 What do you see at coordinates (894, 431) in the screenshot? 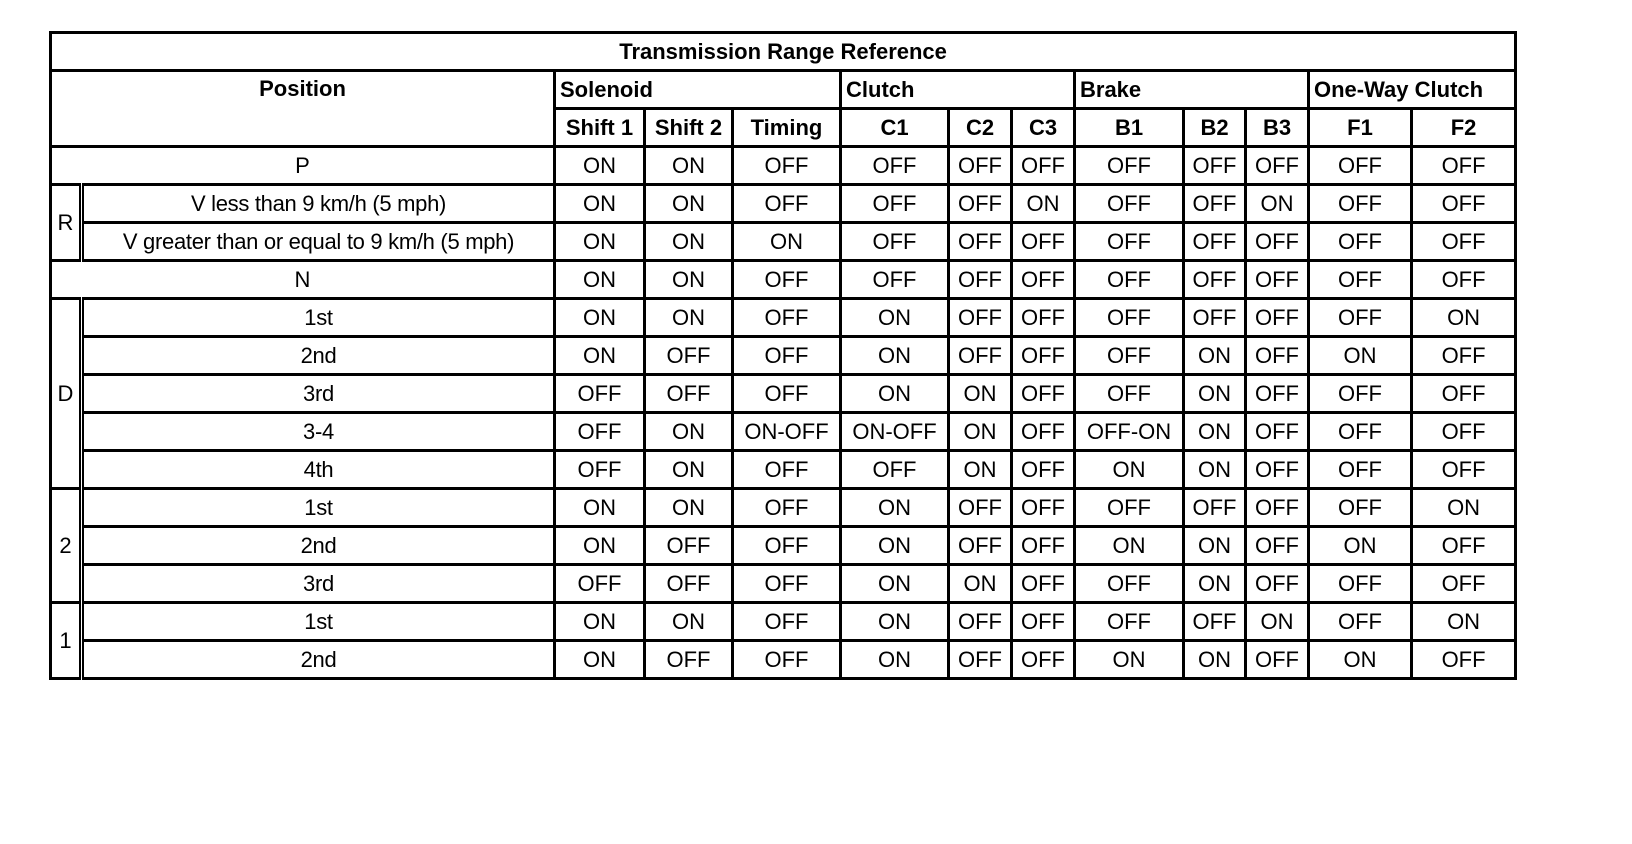
I see `state-cell: ON-OFF` at bounding box center [894, 431].